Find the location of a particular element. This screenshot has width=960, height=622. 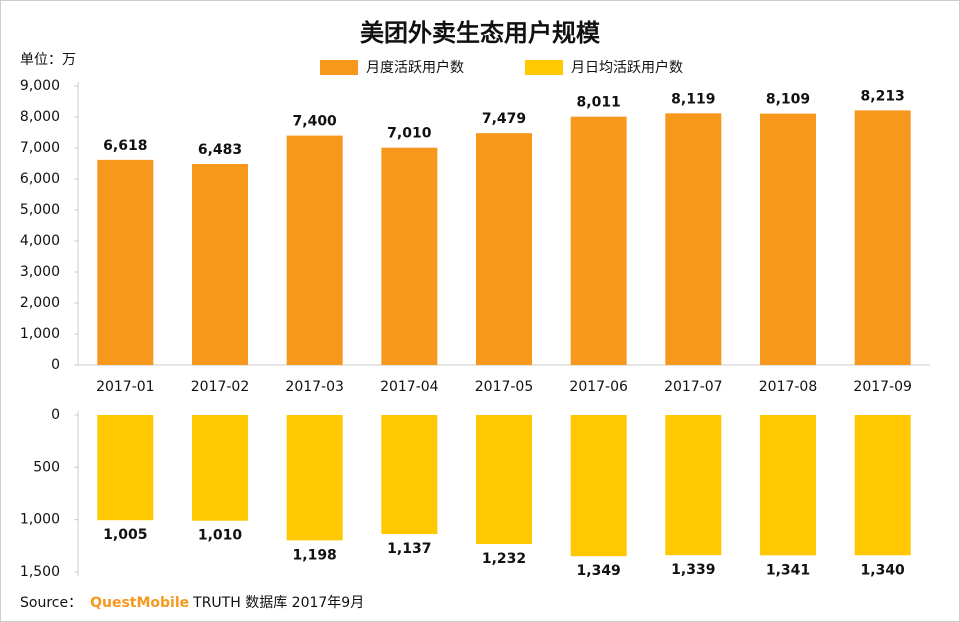

y2-tick-label: 1,500 is located at coordinates (40, 572).